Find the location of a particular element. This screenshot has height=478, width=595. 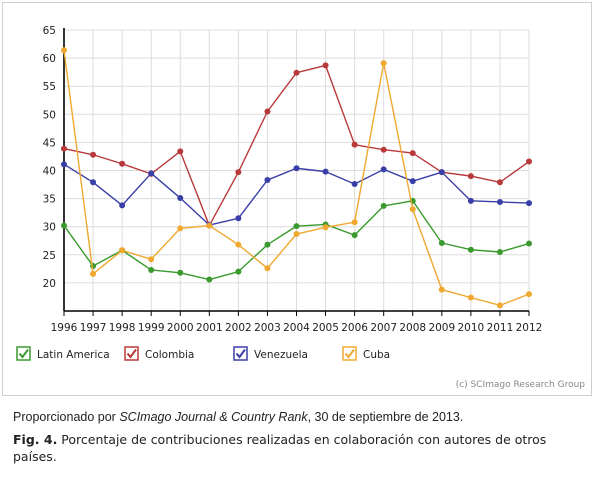

data-point-venezuela-1998 is located at coordinates (122, 205).